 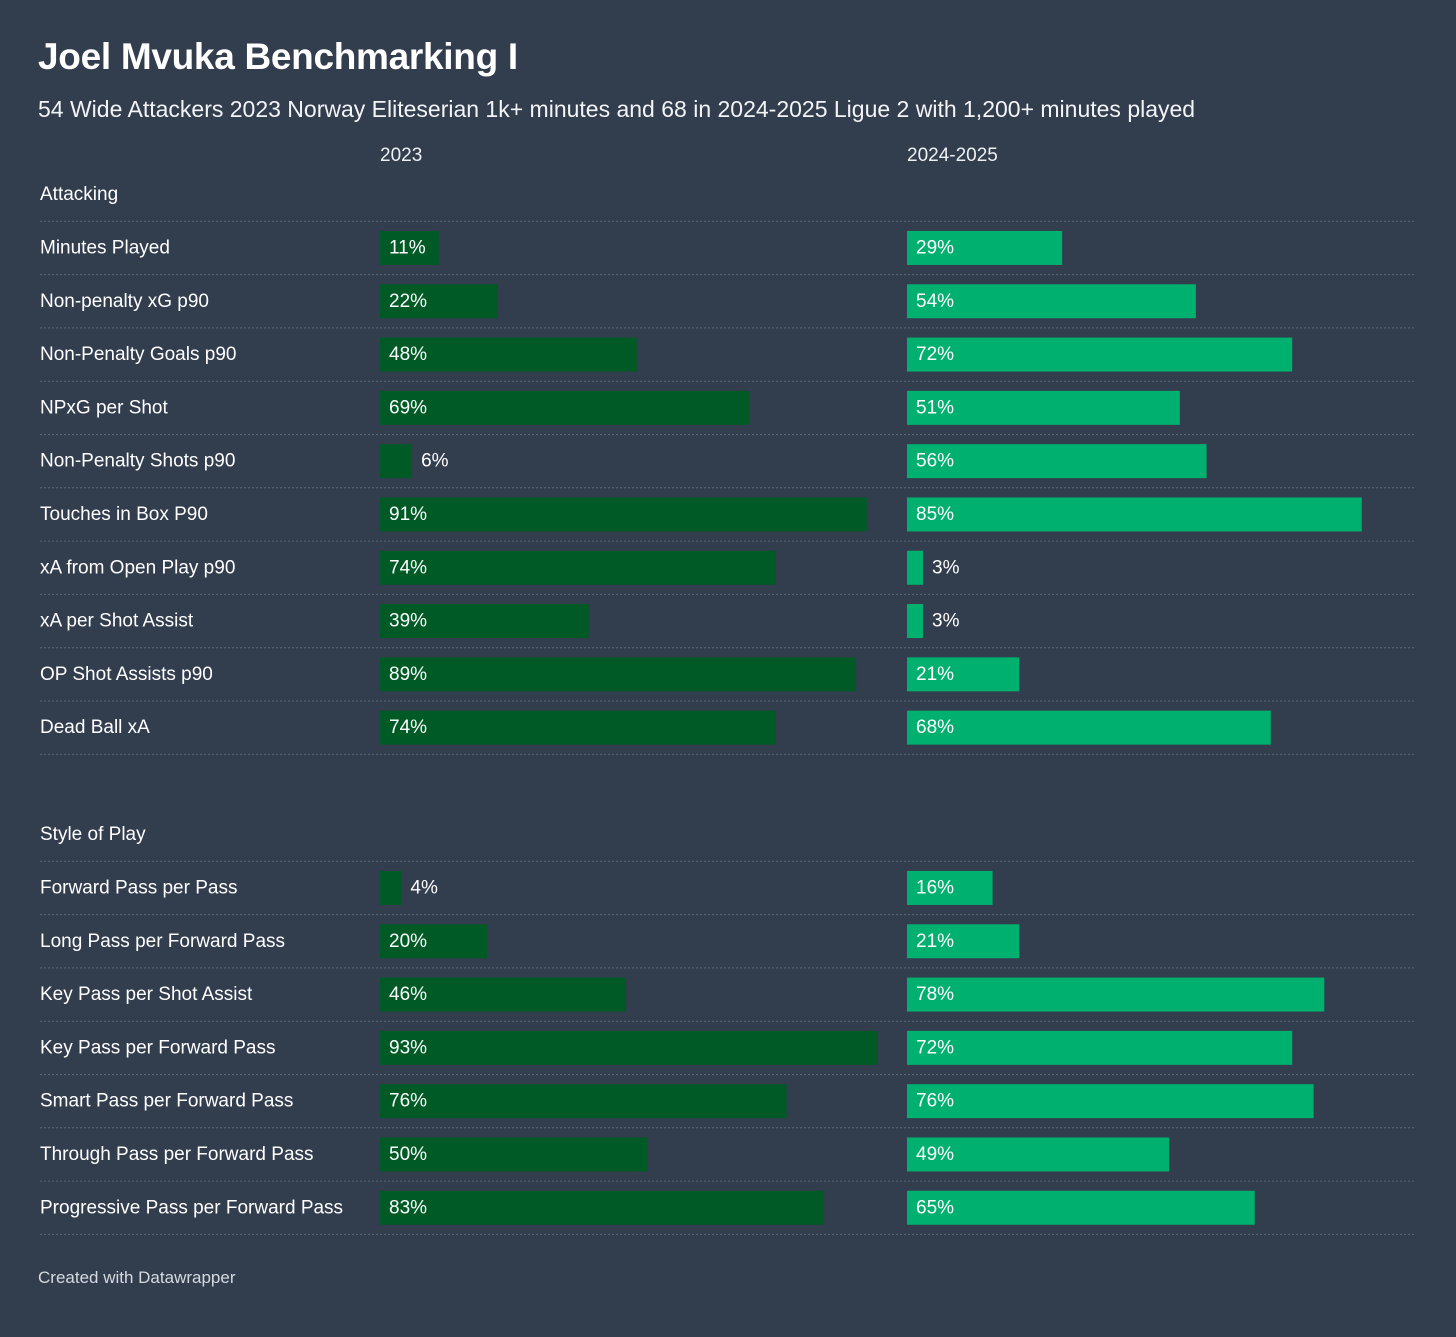 What do you see at coordinates (935, 461) in the screenshot?
I see `bar-value-label: 56%` at bounding box center [935, 461].